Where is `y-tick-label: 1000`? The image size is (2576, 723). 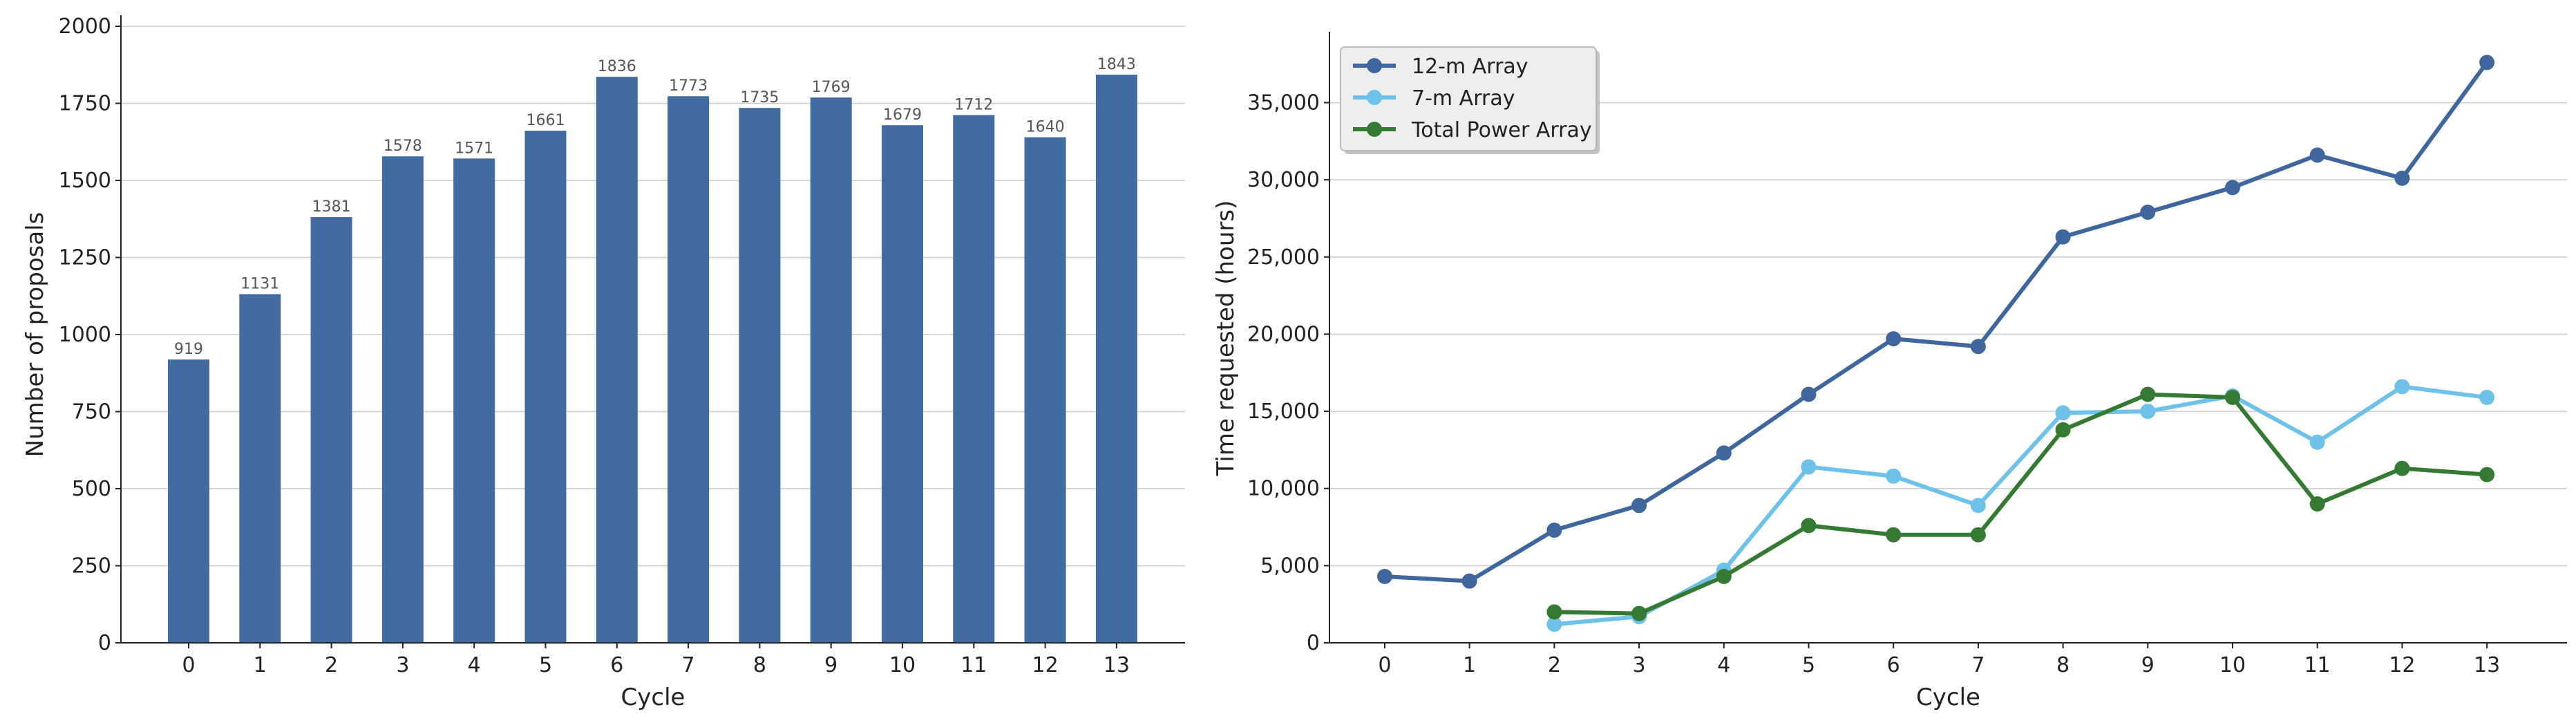
y-tick-label: 1000 is located at coordinates (85, 335).